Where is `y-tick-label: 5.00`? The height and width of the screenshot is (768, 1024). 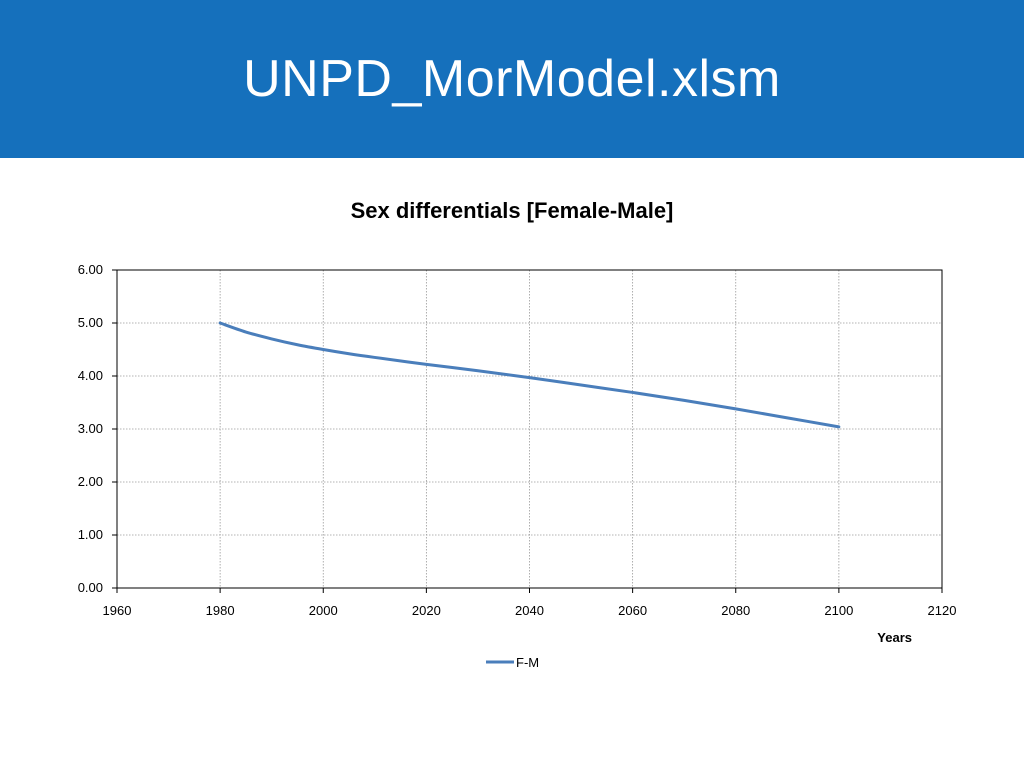
y-tick-label: 5.00 is located at coordinates (90, 322).